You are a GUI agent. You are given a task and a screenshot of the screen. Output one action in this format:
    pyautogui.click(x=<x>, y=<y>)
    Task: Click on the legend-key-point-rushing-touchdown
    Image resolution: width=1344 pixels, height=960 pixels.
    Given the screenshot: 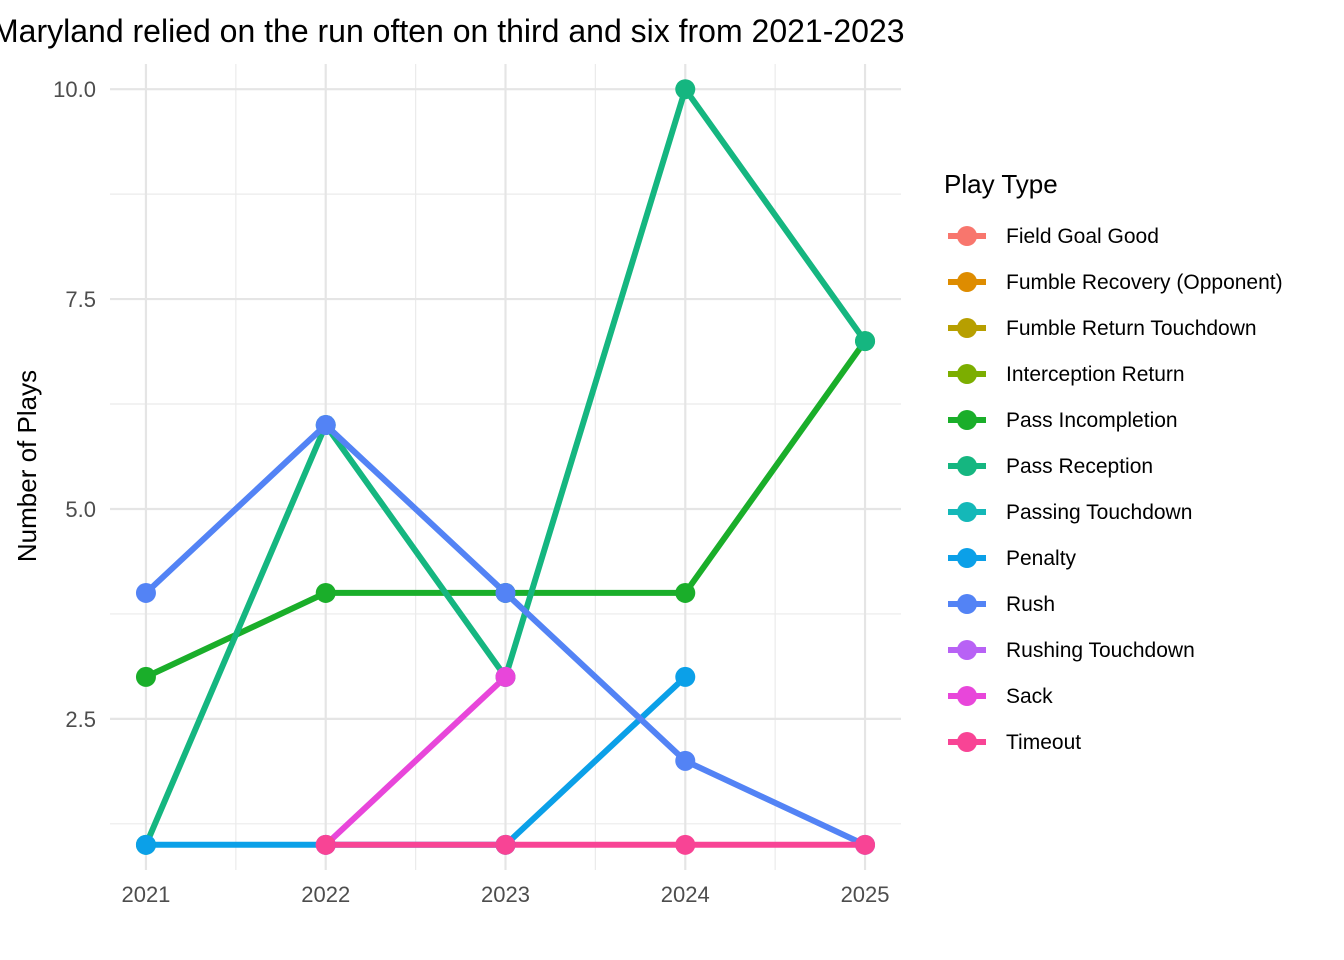 What is the action you would take?
    pyautogui.click(x=967, y=650)
    